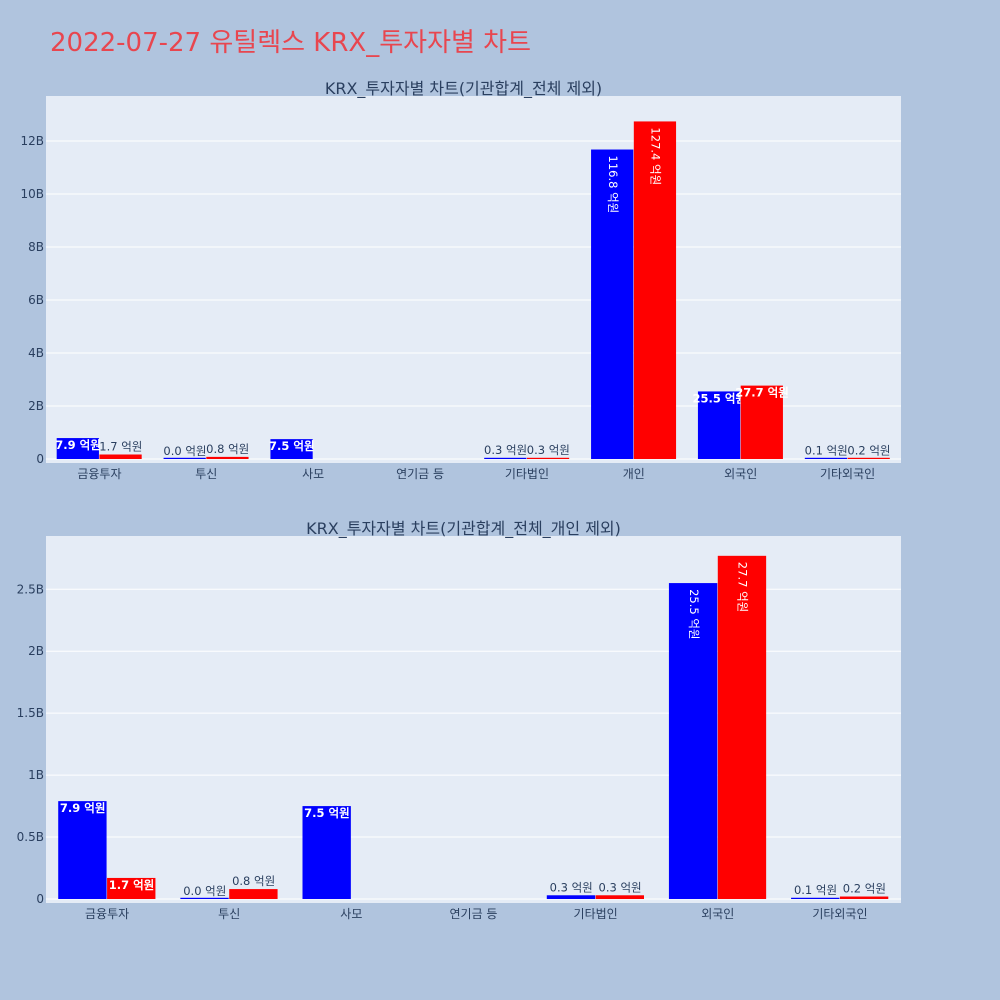 The height and width of the screenshot is (1000, 1000). Describe the element at coordinates (291, 43) in the screenshot. I see `page-title: 2022-07-27 유틸렉스 KRX_투자자별 차트` at that location.